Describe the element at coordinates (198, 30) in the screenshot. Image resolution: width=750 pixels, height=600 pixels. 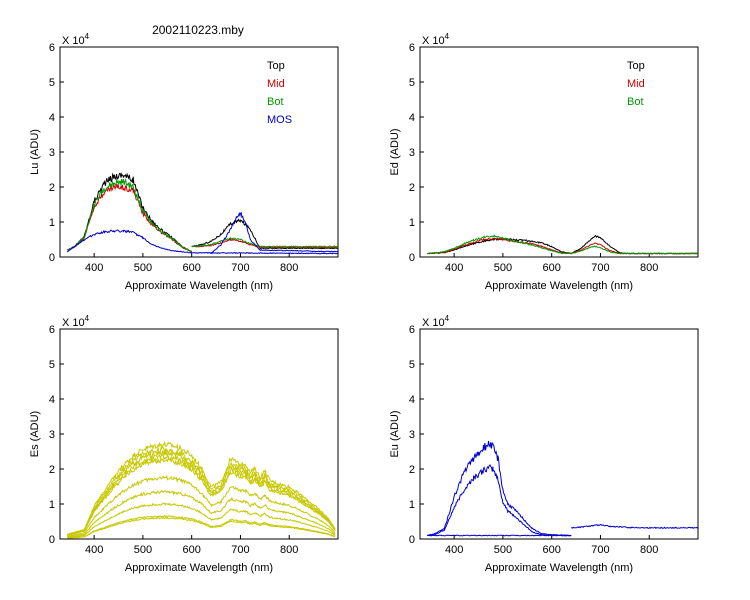
I see `figure-title: 2002110223.mby` at that location.